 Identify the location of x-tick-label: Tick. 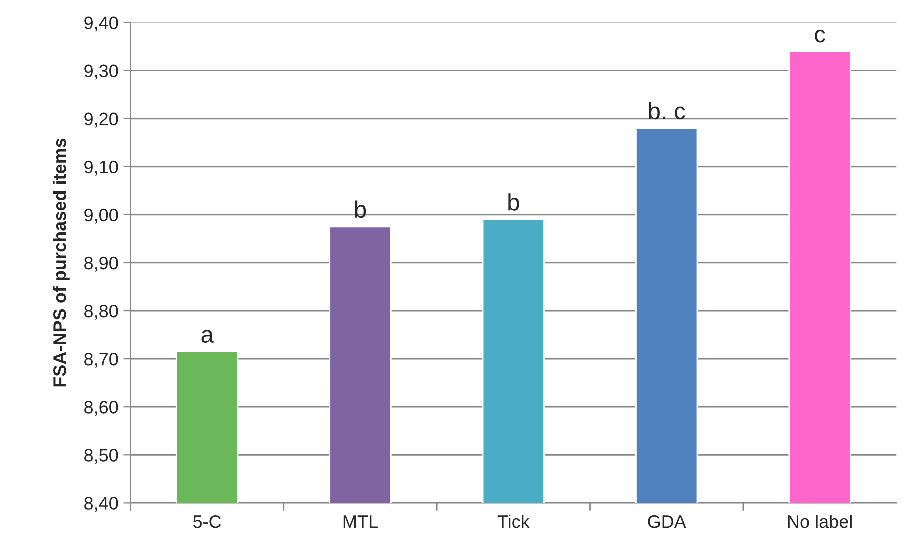
(514, 521).